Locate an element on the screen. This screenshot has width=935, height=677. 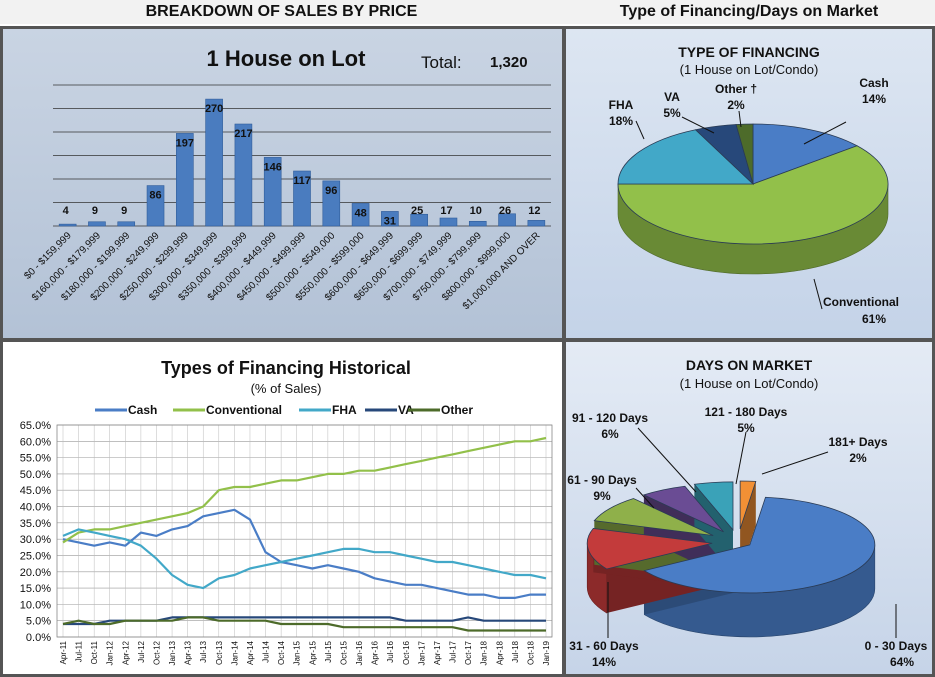
x-tick-label: Apr-15 is located at coordinates (312, 652).